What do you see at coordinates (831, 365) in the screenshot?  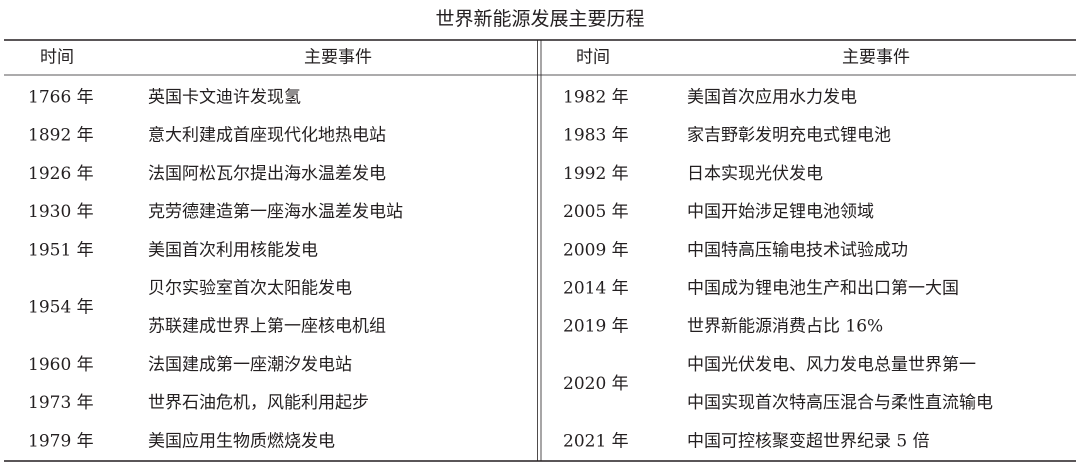 I see `event-cell: 中国光伏发电、风力发电总量世界第一` at bounding box center [831, 365].